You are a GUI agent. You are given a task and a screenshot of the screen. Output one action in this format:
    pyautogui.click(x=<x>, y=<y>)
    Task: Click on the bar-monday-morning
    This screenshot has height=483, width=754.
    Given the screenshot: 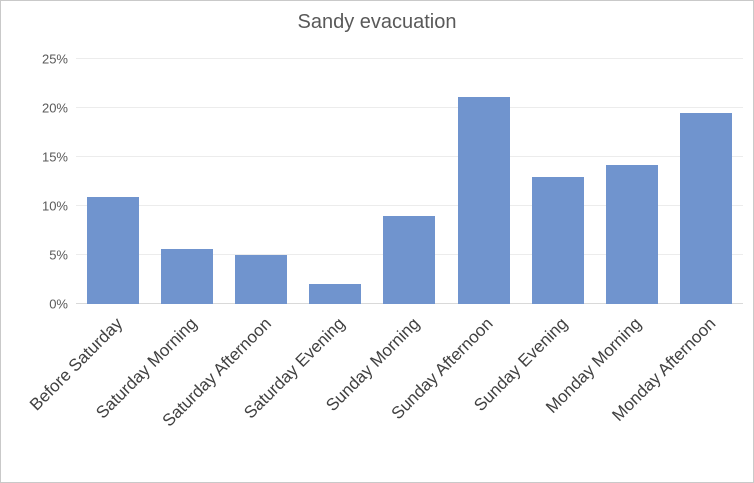 What is the action you would take?
    pyautogui.click(x=631, y=234)
    